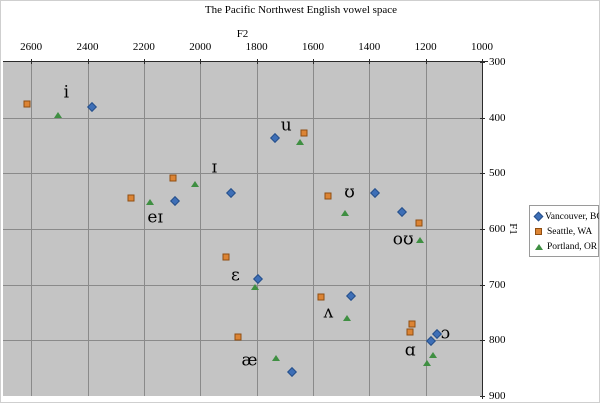 The image size is (600, 403). I want to click on point-portland-or-oʊ, so click(420, 239).